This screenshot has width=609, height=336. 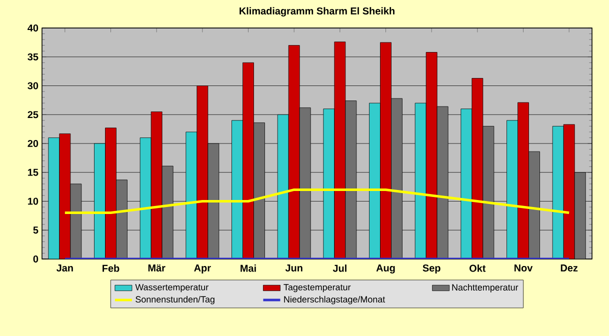 I want to click on x-tick-label: Dez, so click(x=569, y=268).